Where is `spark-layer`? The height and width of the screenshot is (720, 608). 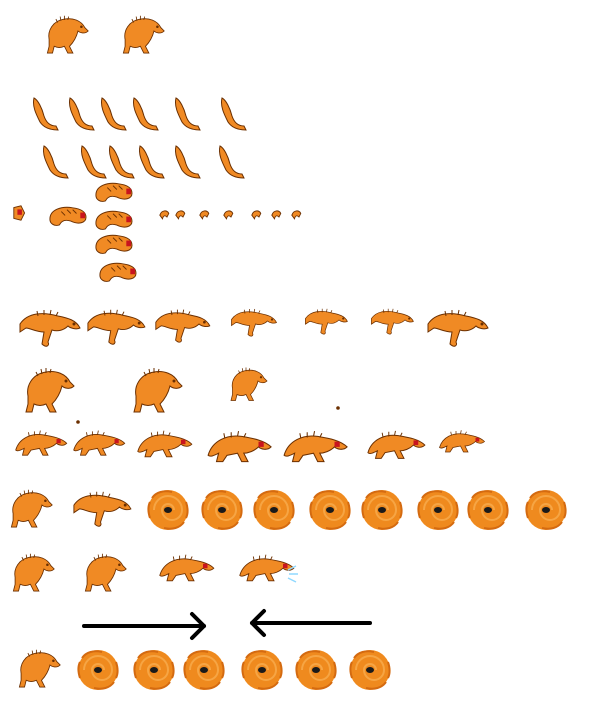
spark-layer is located at coordinates (208, 494).